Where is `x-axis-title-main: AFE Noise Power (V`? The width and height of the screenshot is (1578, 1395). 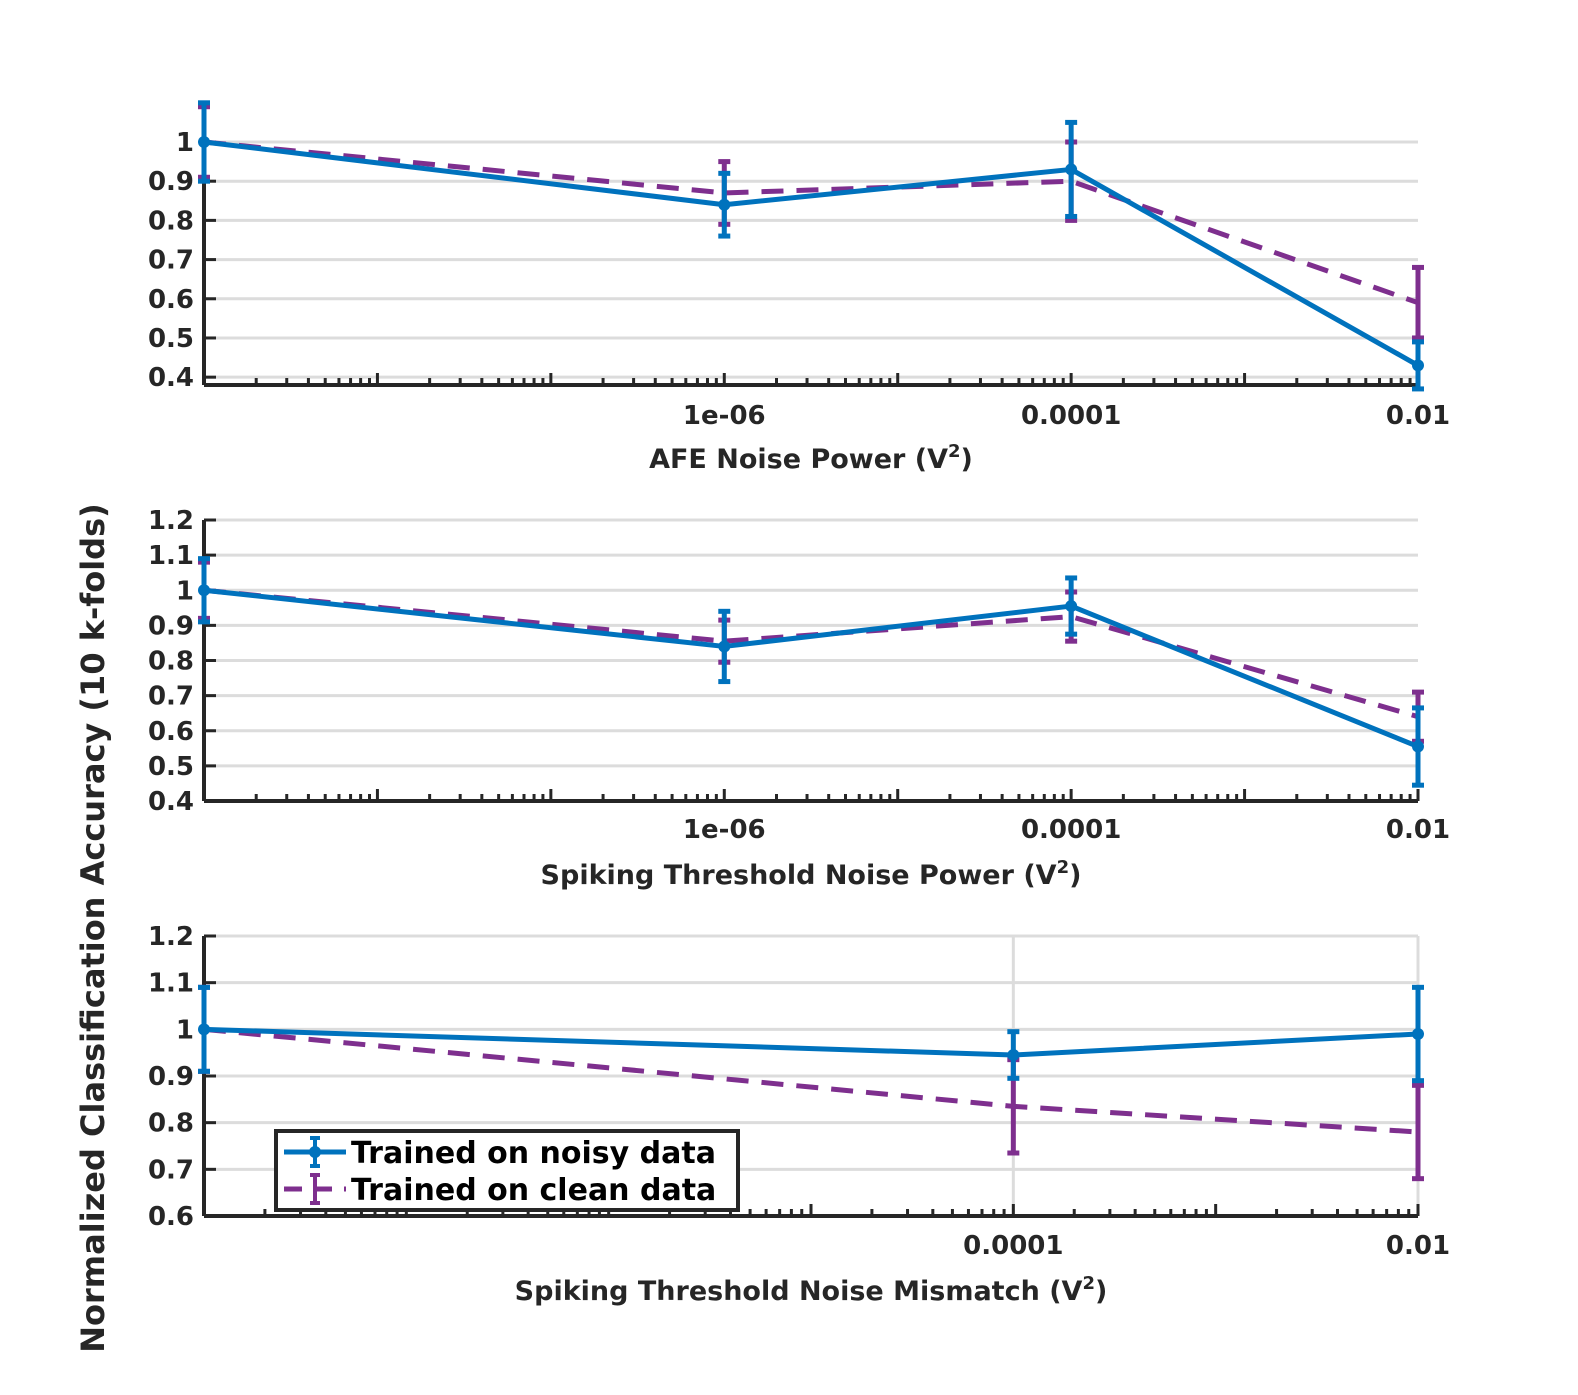 x-axis-title-main: AFE Noise Power (V is located at coordinates (798, 459).